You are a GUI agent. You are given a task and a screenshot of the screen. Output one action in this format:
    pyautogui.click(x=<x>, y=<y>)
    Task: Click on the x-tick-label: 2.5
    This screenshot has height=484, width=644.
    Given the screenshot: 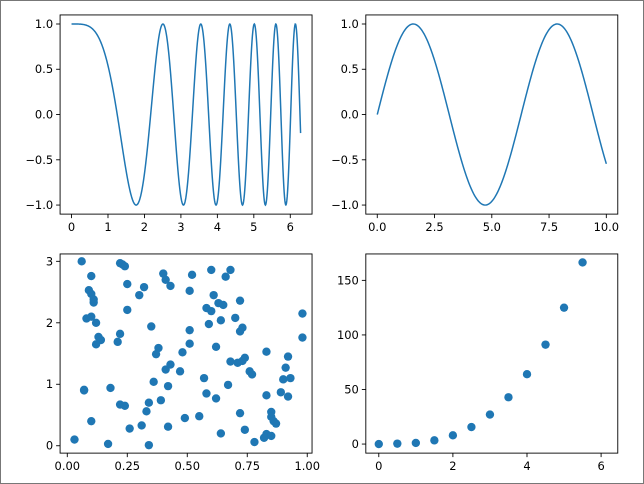 What is the action you would take?
    pyautogui.click(x=434, y=227)
    